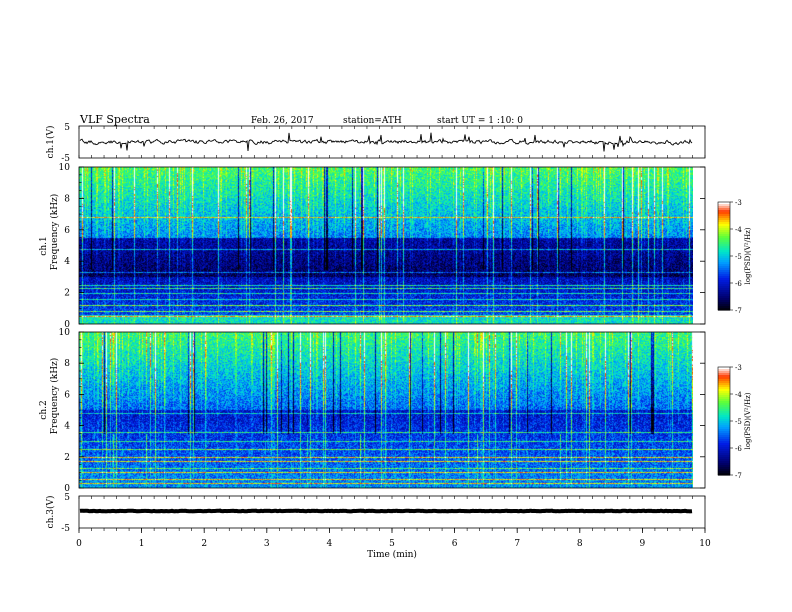  What do you see at coordinates (386, 511) in the screenshot?
I see `ch3-waveform-line` at bounding box center [386, 511].